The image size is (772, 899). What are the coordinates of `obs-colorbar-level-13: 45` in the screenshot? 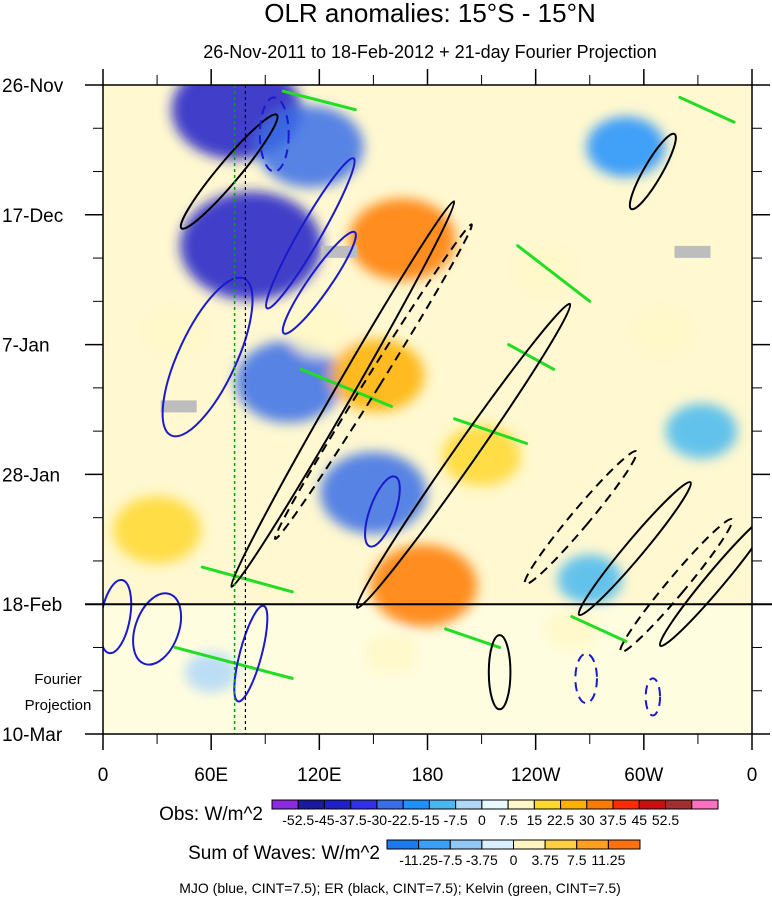 It's located at (640, 820).